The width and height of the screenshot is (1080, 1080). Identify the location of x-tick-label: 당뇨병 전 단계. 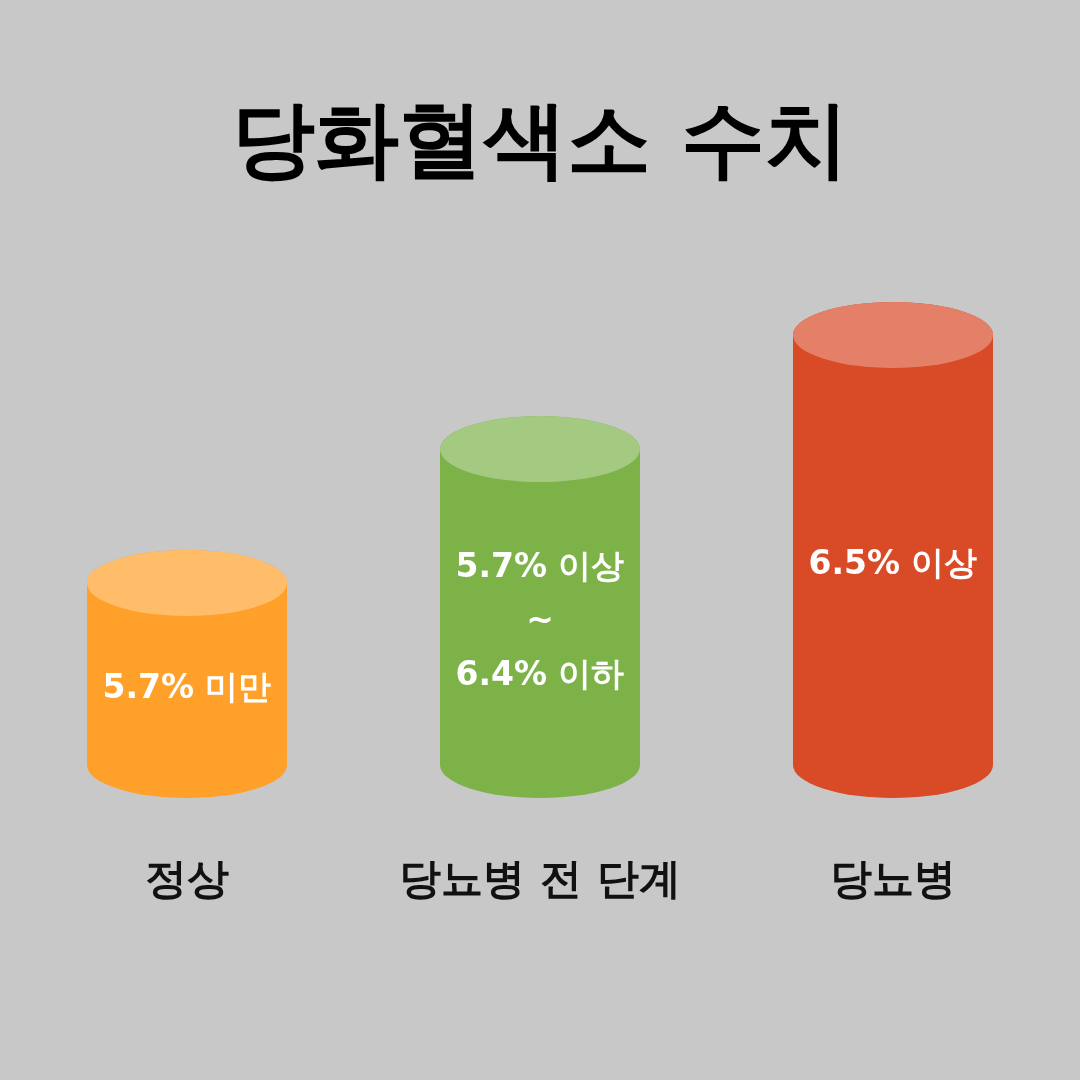
(540, 878).